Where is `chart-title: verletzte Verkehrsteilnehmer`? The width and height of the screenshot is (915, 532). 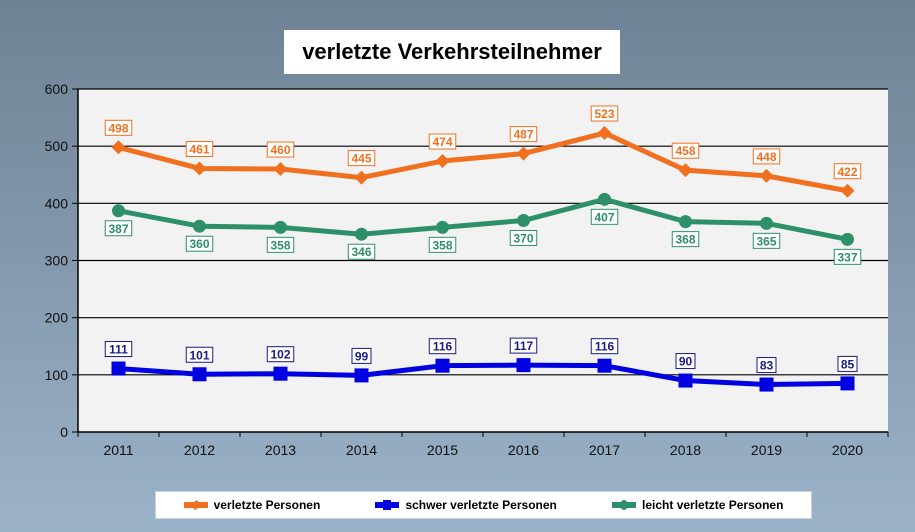 chart-title: verletzte Verkehrsteilnehmer is located at coordinates (452, 52).